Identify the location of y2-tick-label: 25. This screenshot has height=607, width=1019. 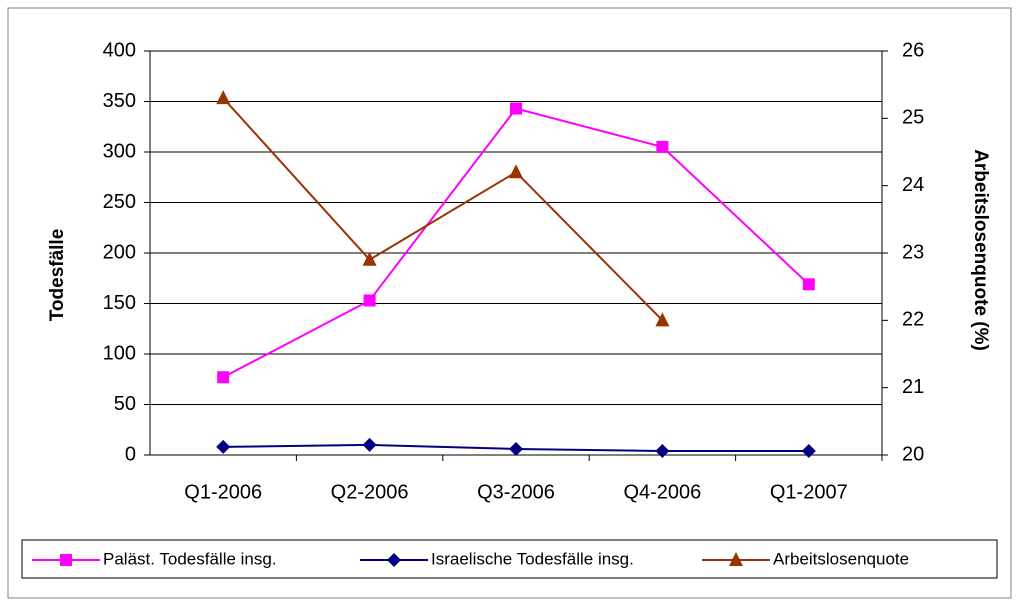
(913, 118).